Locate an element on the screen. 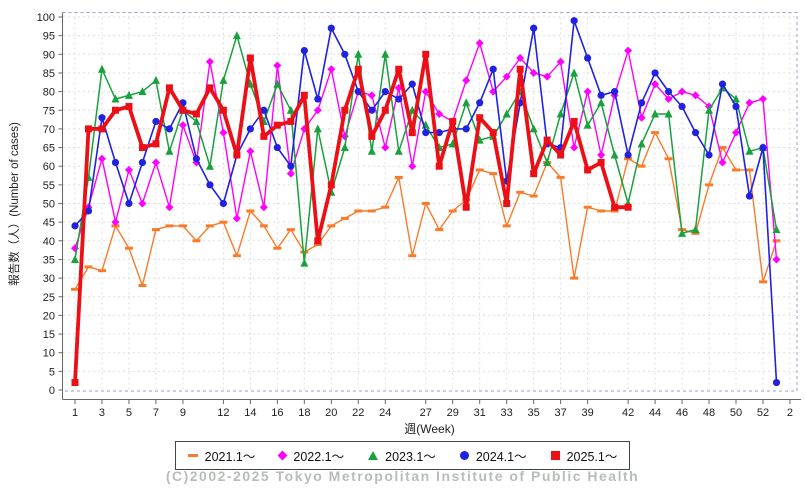  svg-text: 95 is located at coordinates (49, 37).